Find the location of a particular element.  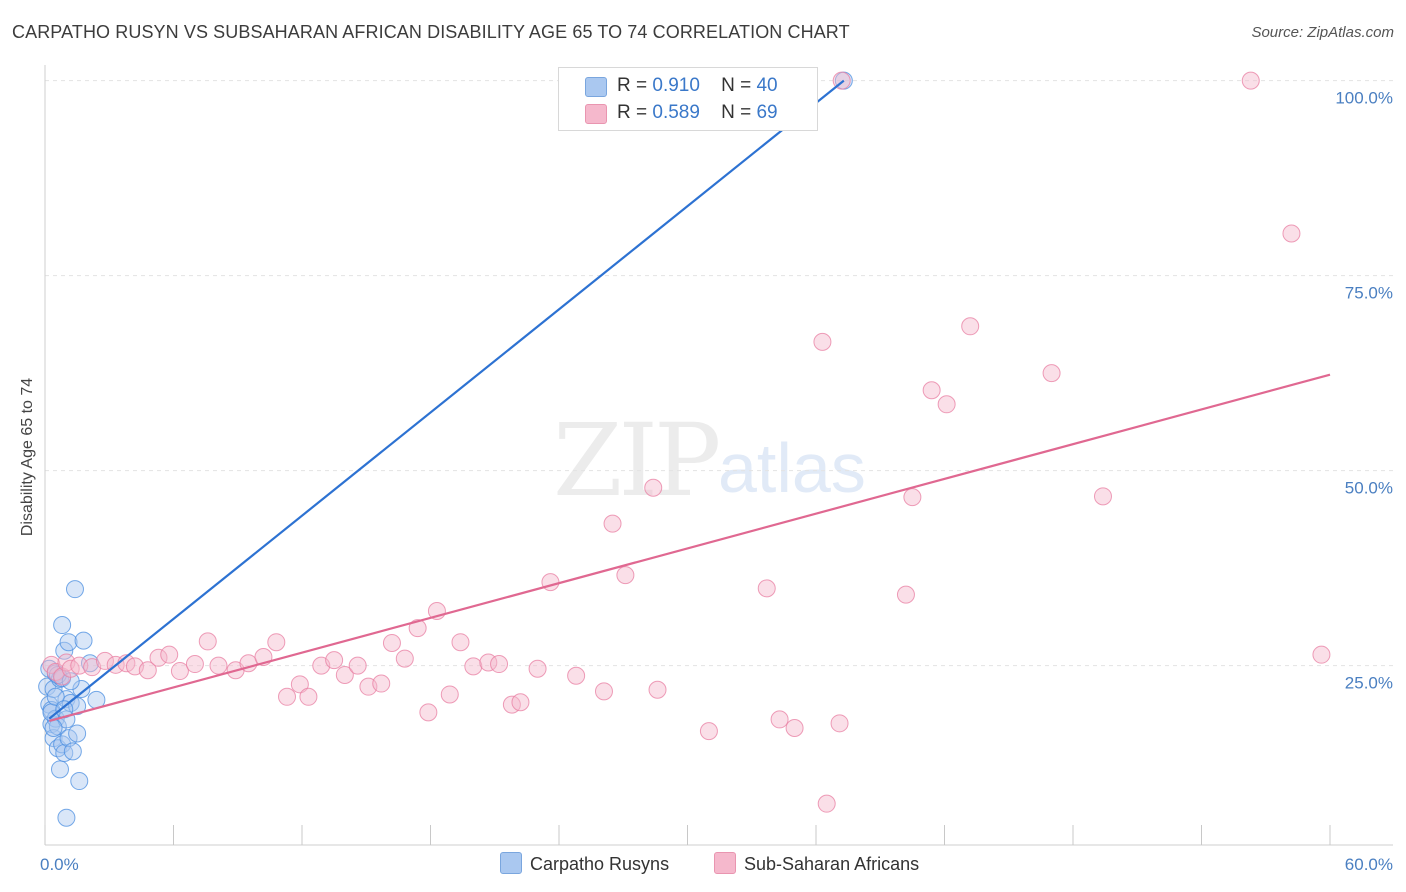

legend-n-value: 40 is located at coordinates (767, 85).